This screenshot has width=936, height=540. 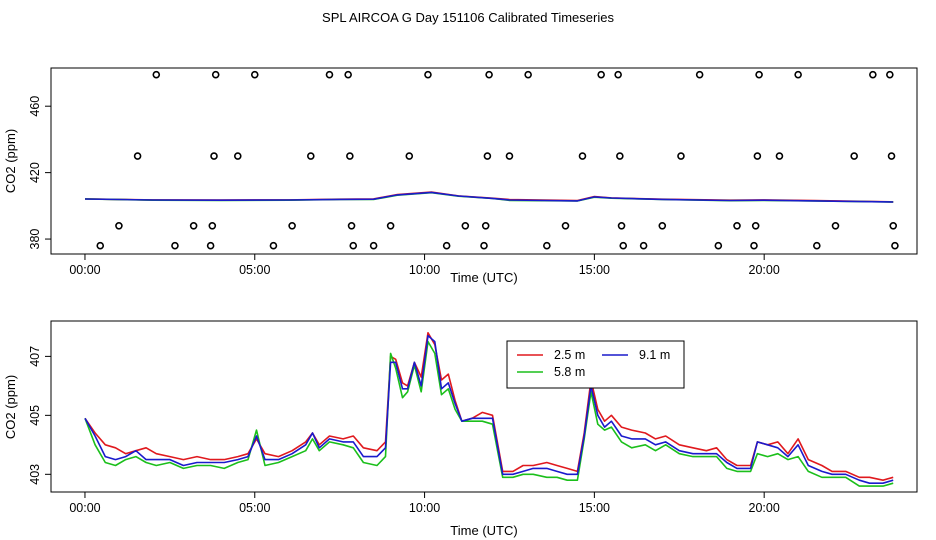 What do you see at coordinates (84, 270) in the screenshot?
I see `x-tick-label-top: 00:00` at bounding box center [84, 270].